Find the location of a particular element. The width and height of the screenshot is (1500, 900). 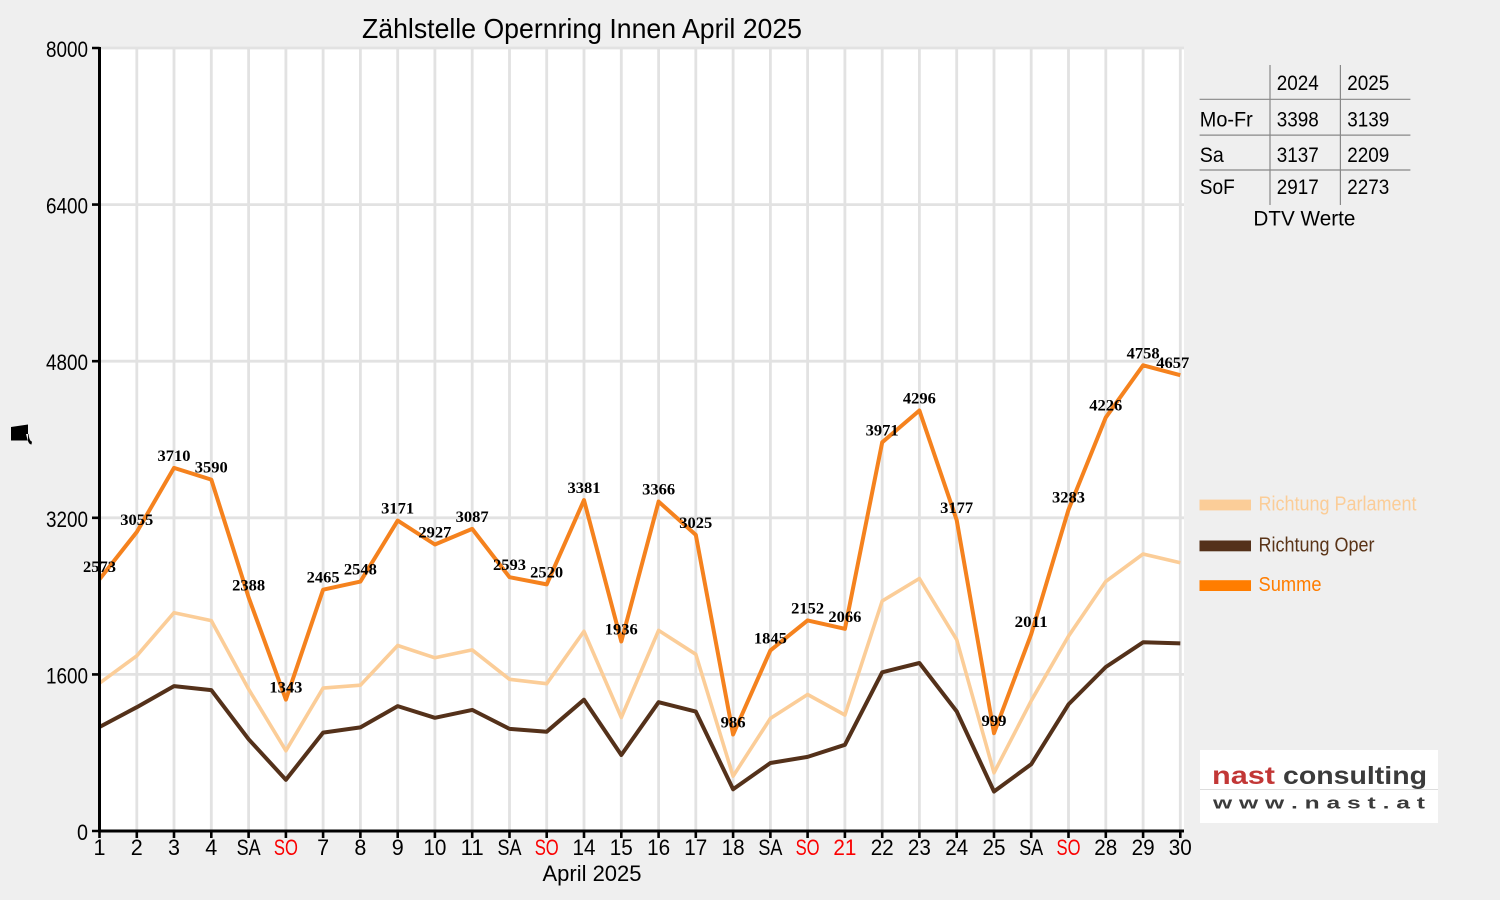

svg-text: 10 is located at coordinates (434, 847).